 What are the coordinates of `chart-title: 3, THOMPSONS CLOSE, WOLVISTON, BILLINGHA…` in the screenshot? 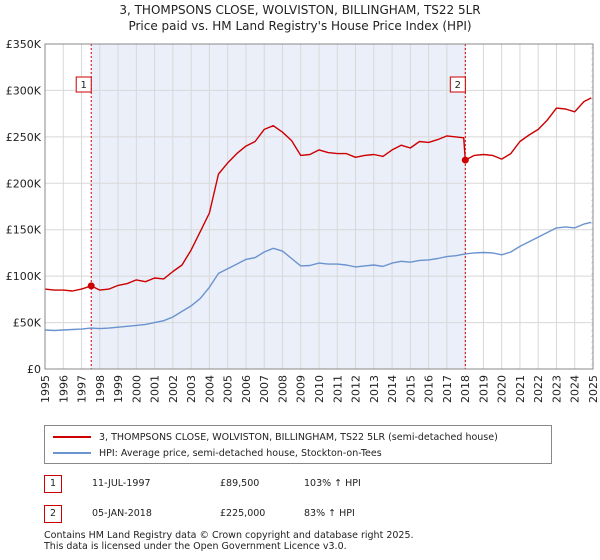 It's located at (300, 10).